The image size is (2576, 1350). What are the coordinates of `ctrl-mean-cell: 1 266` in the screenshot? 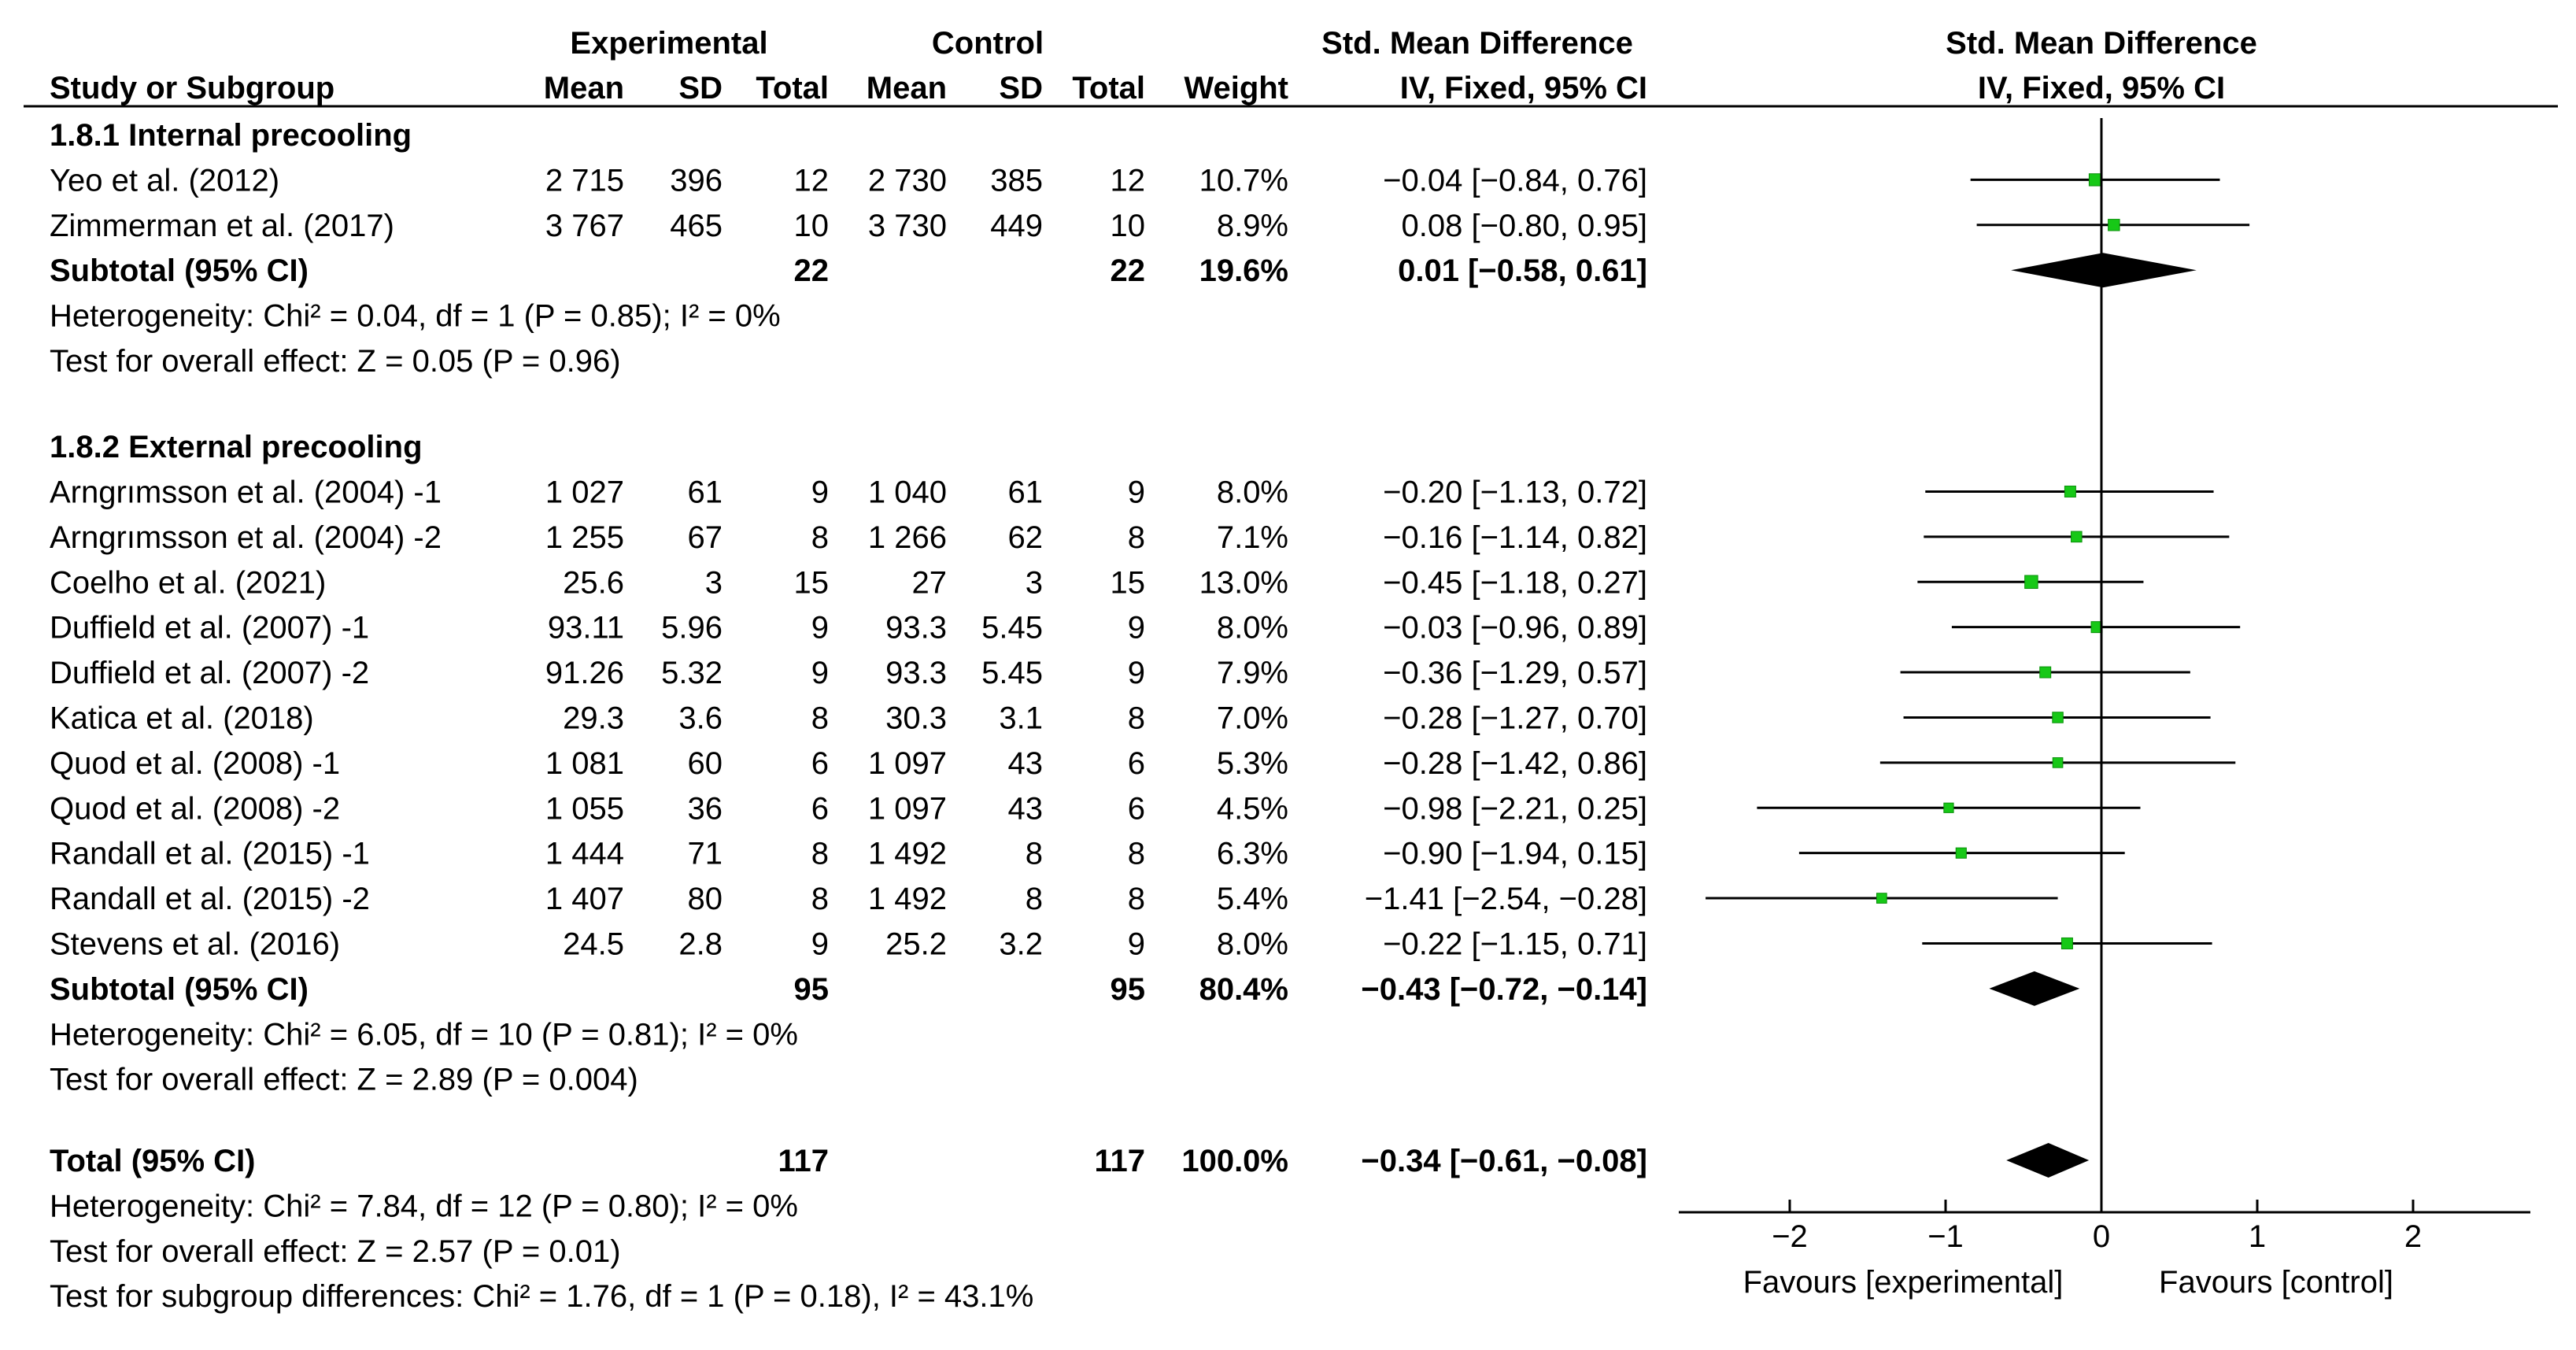 It's located at (907, 537).